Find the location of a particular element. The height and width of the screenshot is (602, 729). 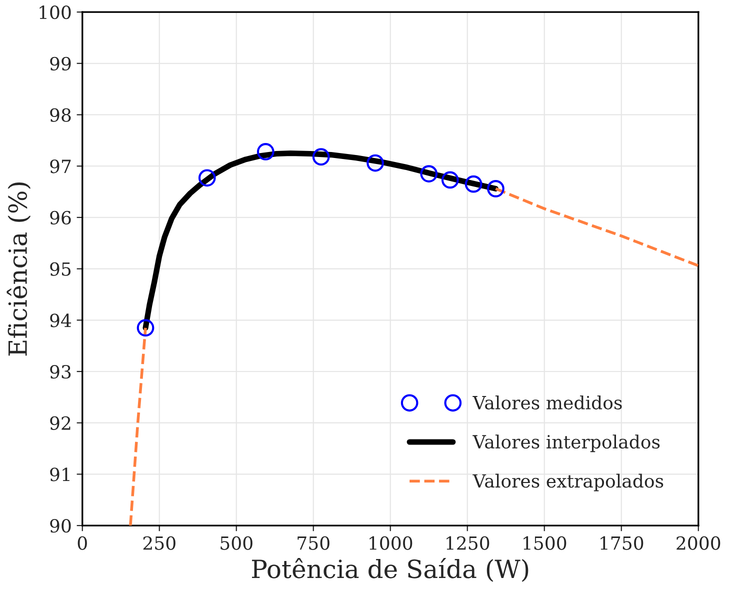

x-tick-label: 250 is located at coordinates (159, 543).